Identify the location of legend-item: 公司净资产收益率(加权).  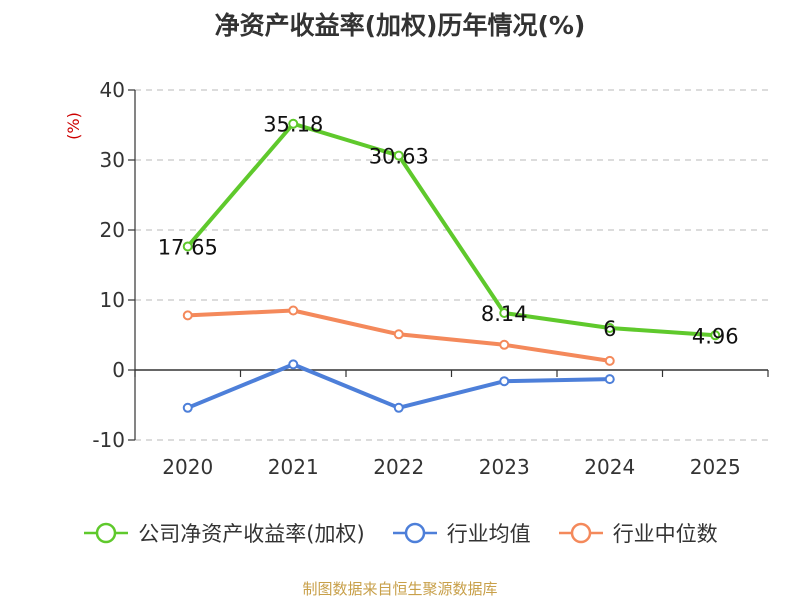
(223, 533).